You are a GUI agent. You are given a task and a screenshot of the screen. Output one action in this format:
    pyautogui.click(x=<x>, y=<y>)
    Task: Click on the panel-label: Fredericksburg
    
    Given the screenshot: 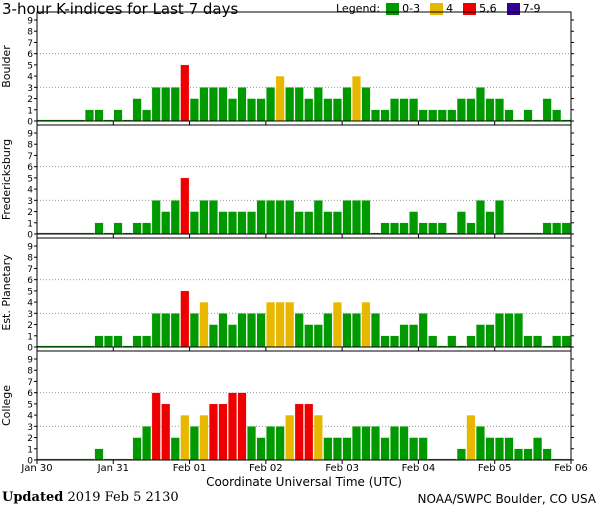 What is the action you would take?
    pyautogui.click(x=6, y=179)
    